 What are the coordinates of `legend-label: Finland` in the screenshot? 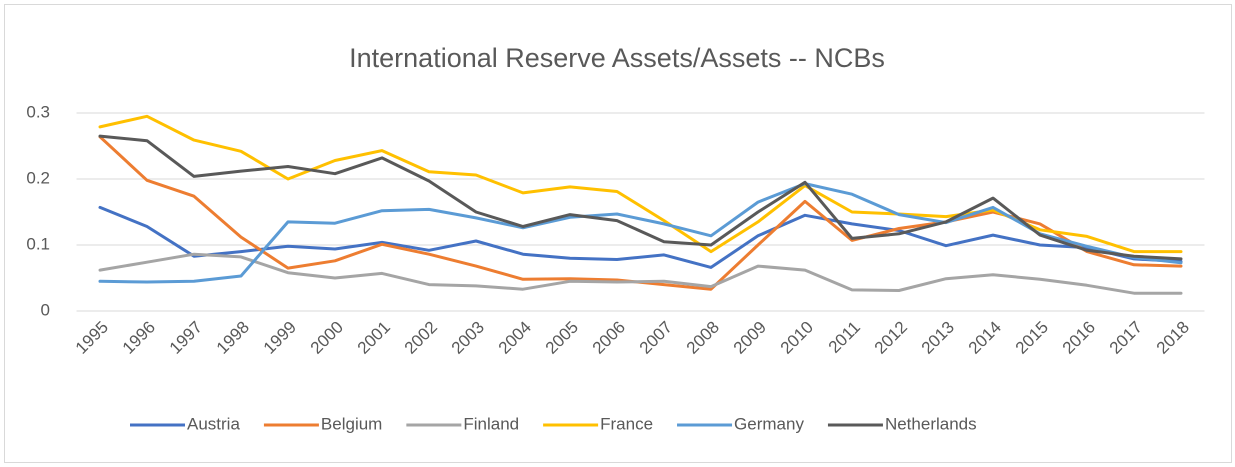 It's located at (491, 423).